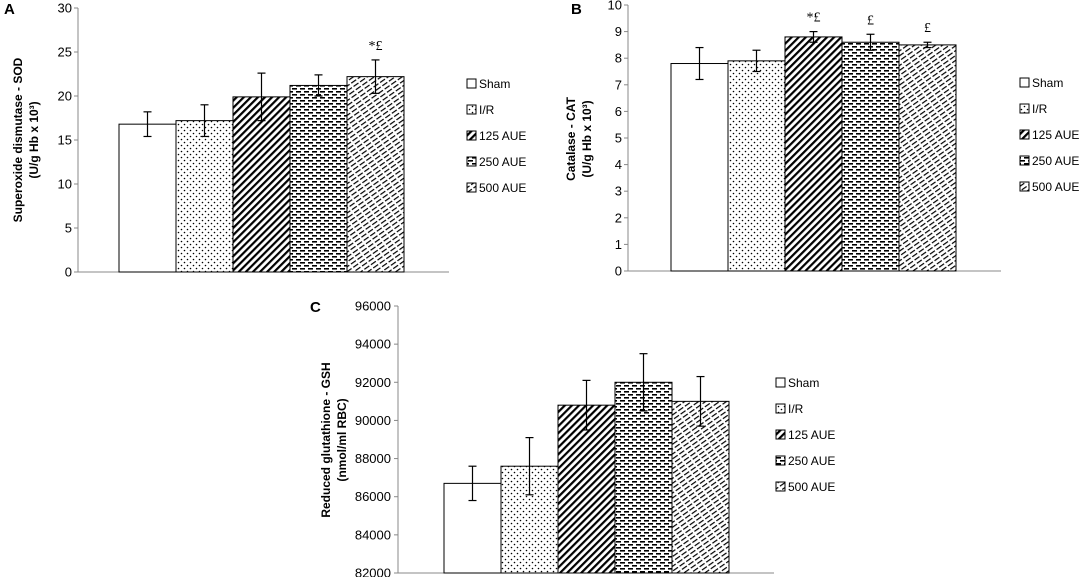  Describe the element at coordinates (65, 8) in the screenshot. I see `y-tick-label: 30` at that location.